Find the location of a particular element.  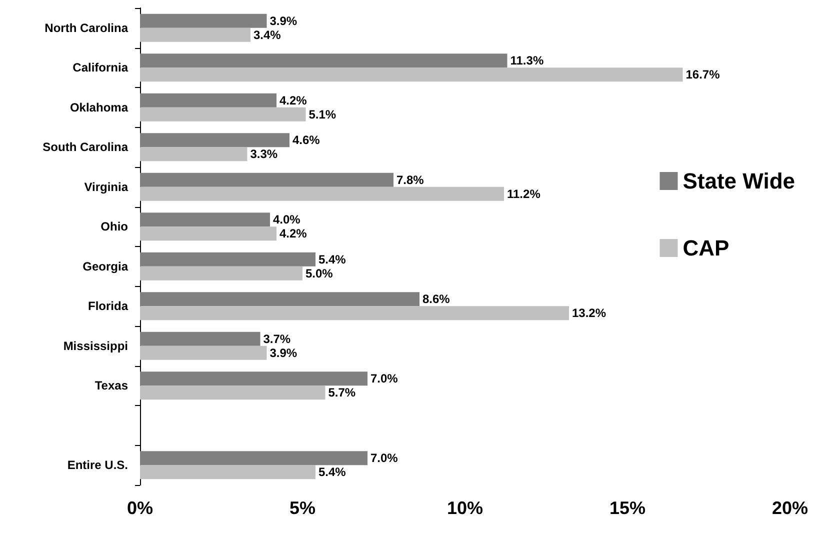

x-tick-label: 20% is located at coordinates (790, 508).